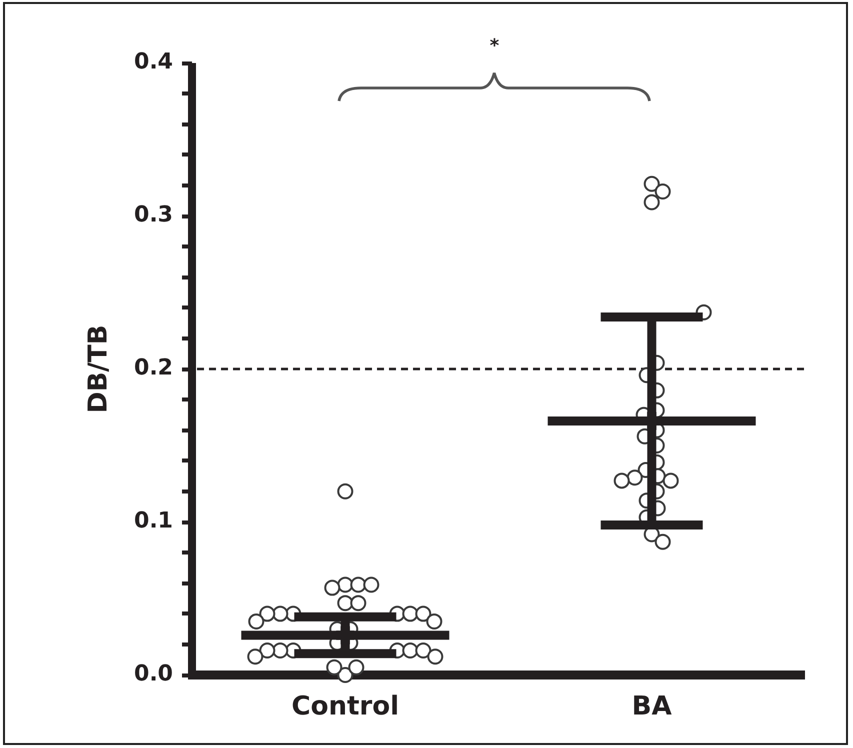  Describe the element at coordinates (153, 674) in the screenshot. I see `y-tick-label: 0.0` at that location.